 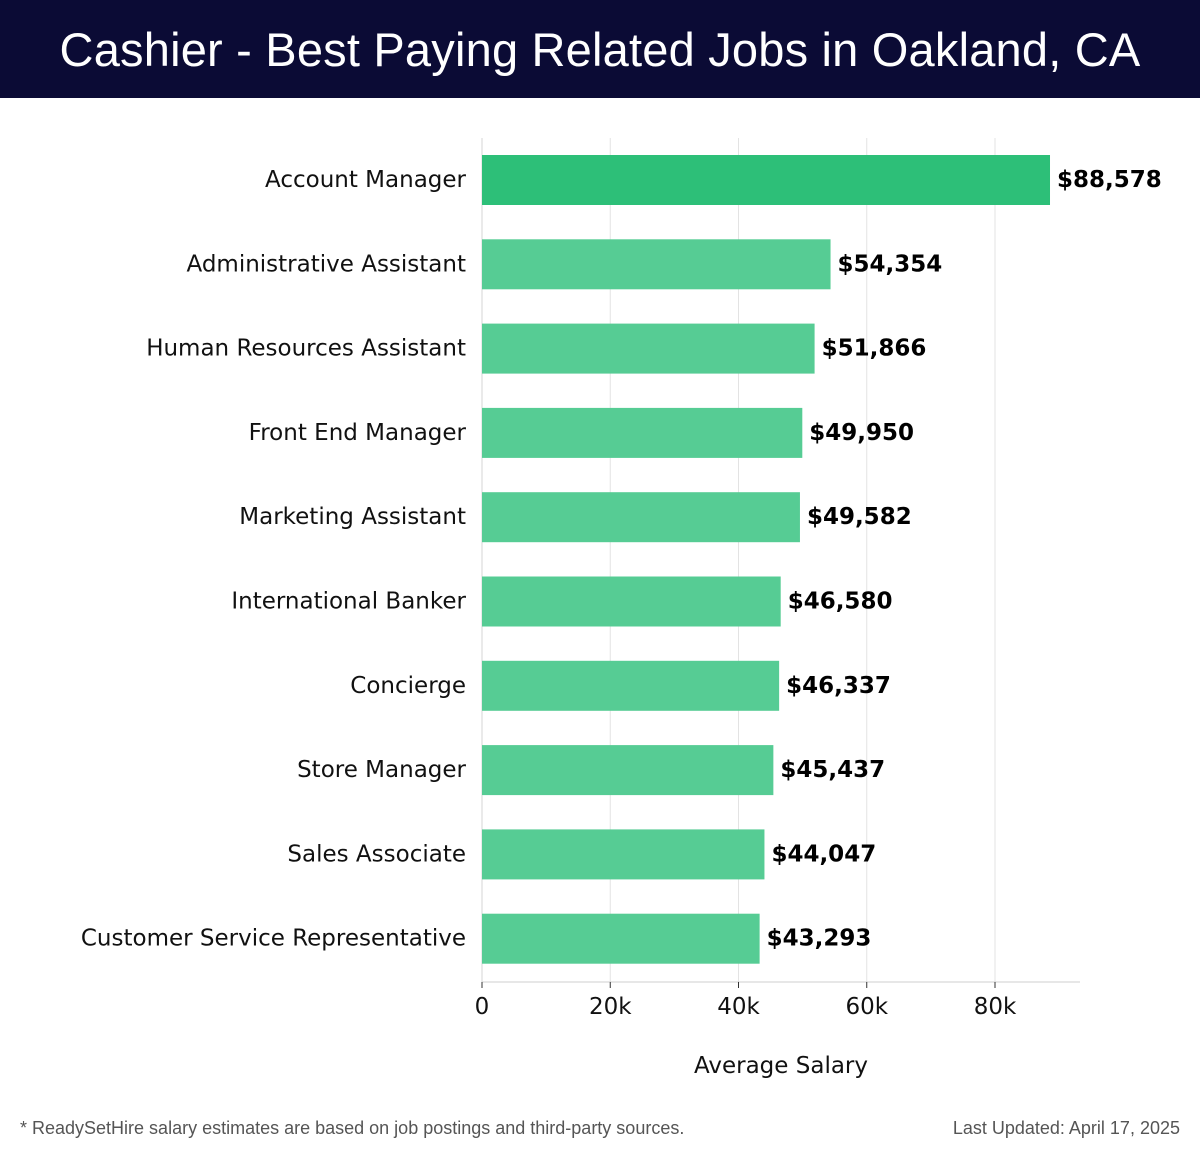 What do you see at coordinates (832, 770) in the screenshot?
I see `value-label: $45,437` at bounding box center [832, 770].